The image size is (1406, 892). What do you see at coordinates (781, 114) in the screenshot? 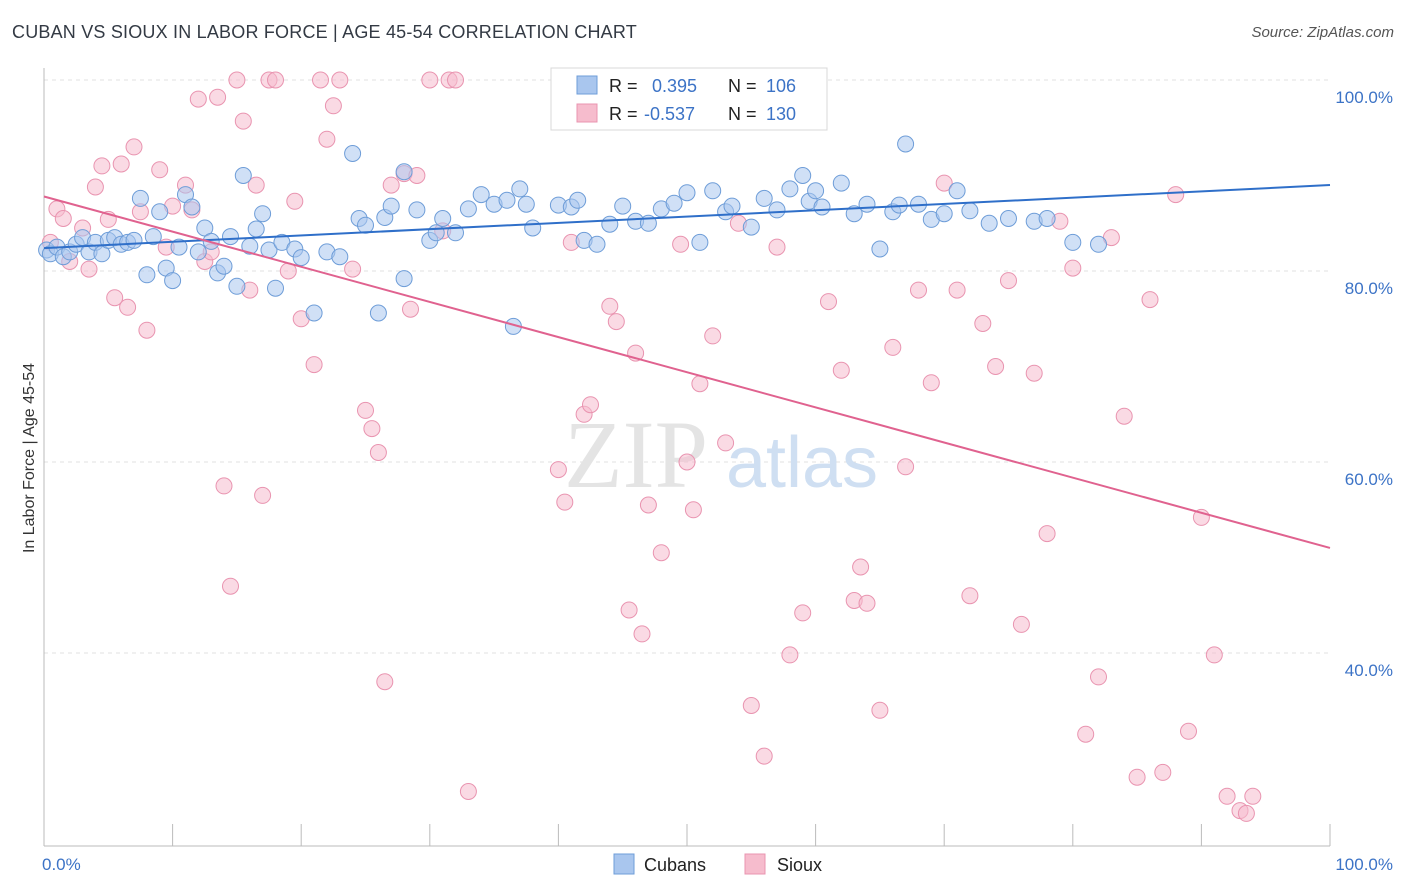
I see `legend-n-value-sioux: 130` at bounding box center [781, 114].